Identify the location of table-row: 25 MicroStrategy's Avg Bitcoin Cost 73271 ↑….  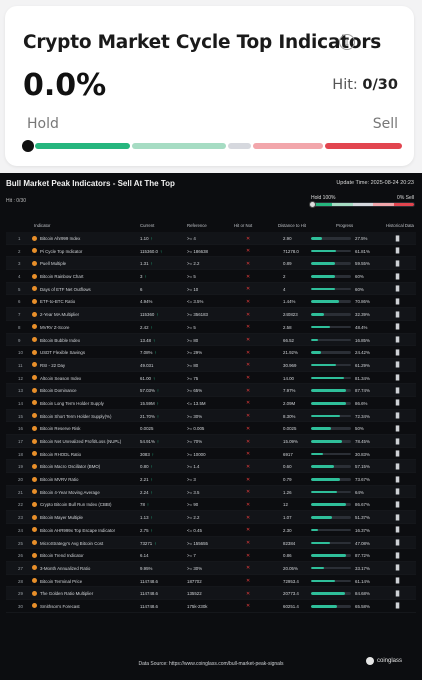
(211, 543).